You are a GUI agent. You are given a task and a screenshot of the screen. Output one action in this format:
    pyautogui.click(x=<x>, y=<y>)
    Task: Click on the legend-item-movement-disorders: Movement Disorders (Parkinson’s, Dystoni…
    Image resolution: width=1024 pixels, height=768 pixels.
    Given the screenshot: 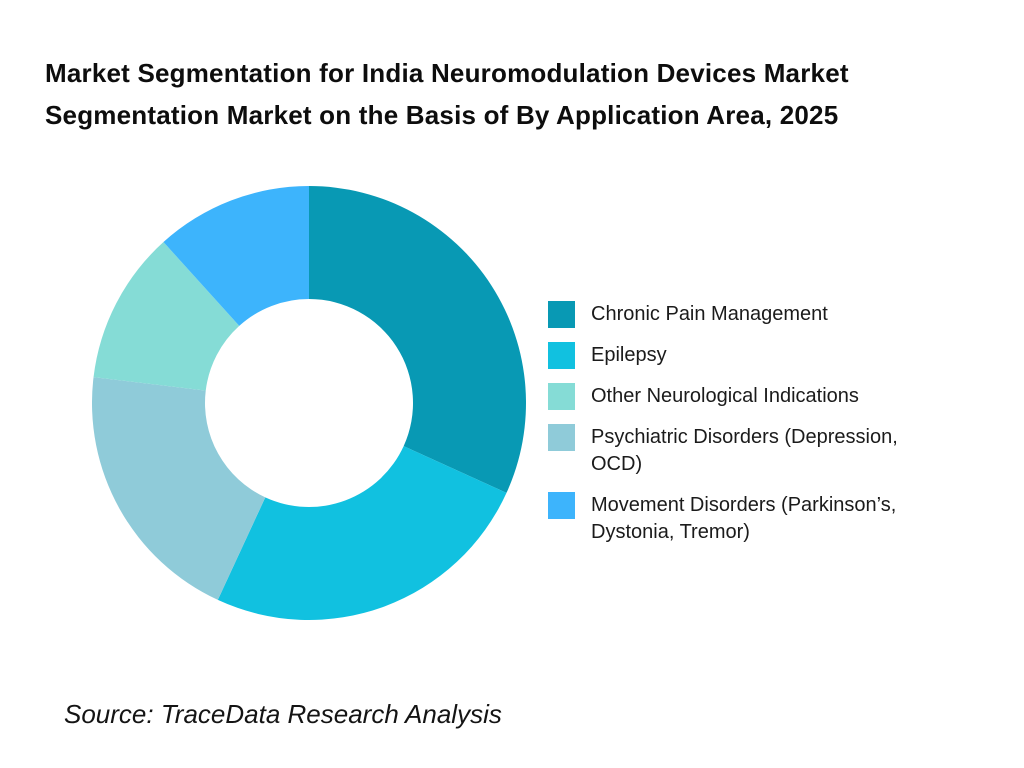 What is the action you would take?
    pyautogui.click(x=774, y=519)
    